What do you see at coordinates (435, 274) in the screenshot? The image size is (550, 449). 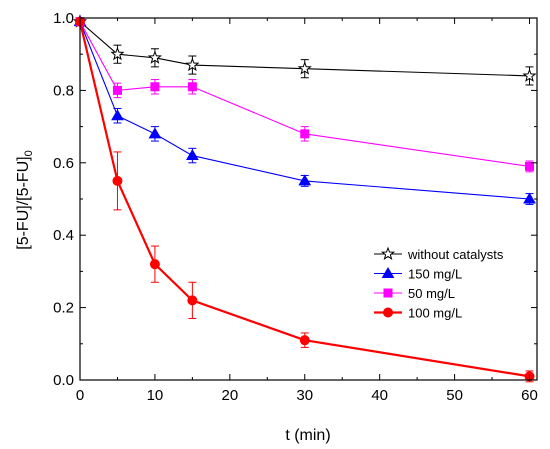 I see `legend-label: 150 mg/L` at bounding box center [435, 274].